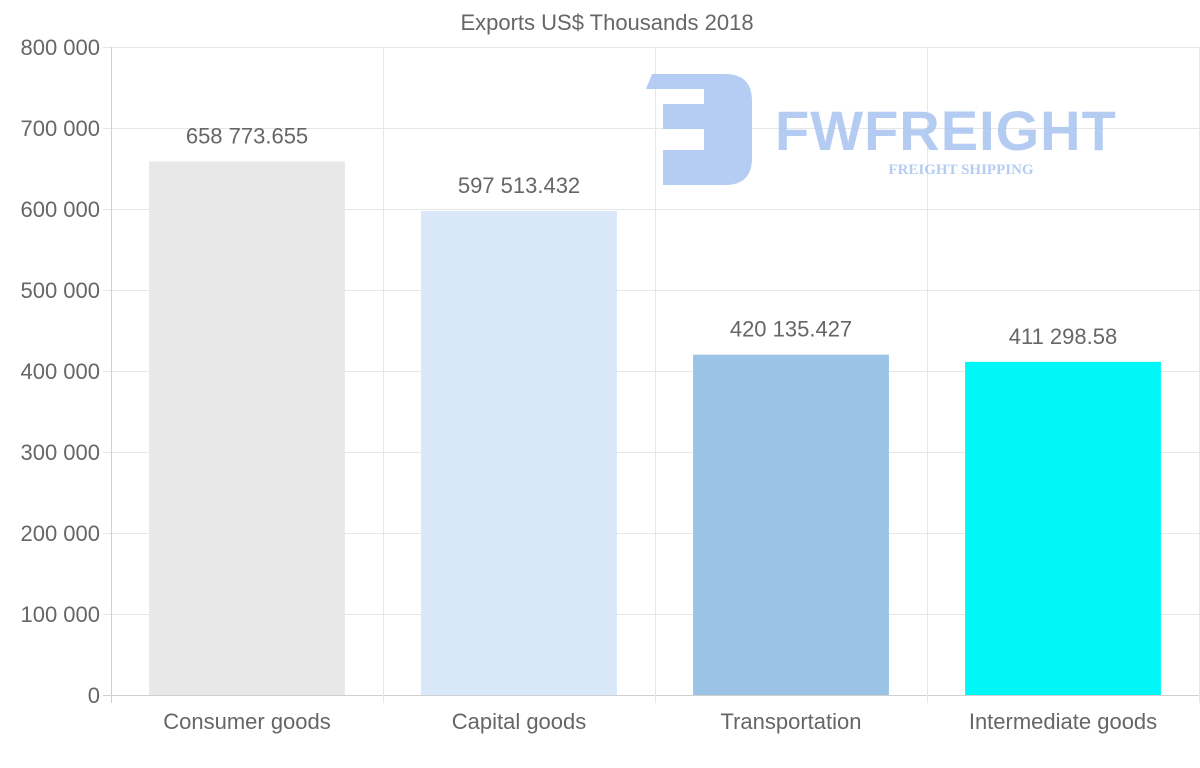  Describe the element at coordinates (699, 129) in the screenshot. I see `logo-mark-icon` at that location.